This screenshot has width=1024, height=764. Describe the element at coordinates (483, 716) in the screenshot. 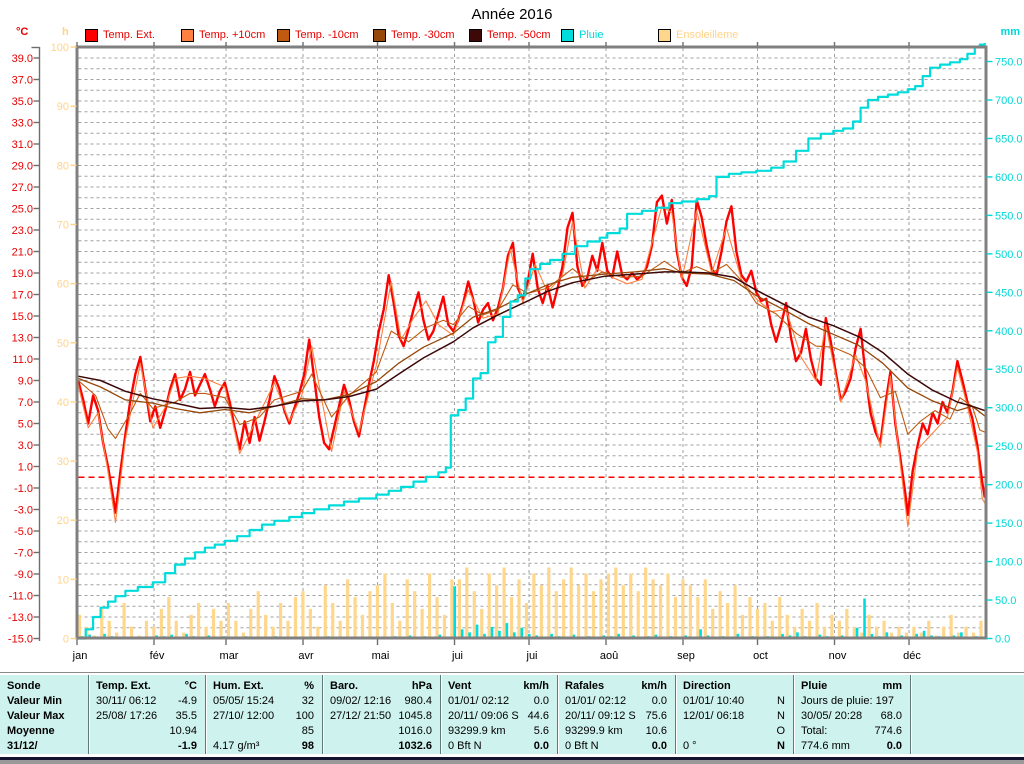

I see `table-cell: 20/11/ 09:06 S` at that location.